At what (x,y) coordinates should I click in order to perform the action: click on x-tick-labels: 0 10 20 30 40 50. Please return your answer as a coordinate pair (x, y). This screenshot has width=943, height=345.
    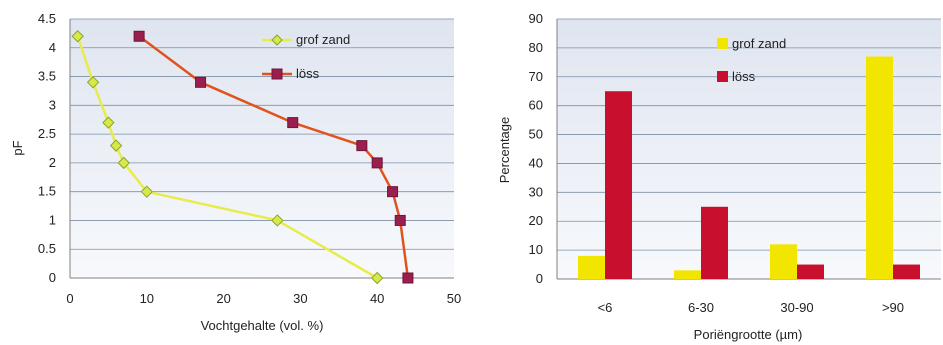
    Looking at the image, I should click on (263, 298).